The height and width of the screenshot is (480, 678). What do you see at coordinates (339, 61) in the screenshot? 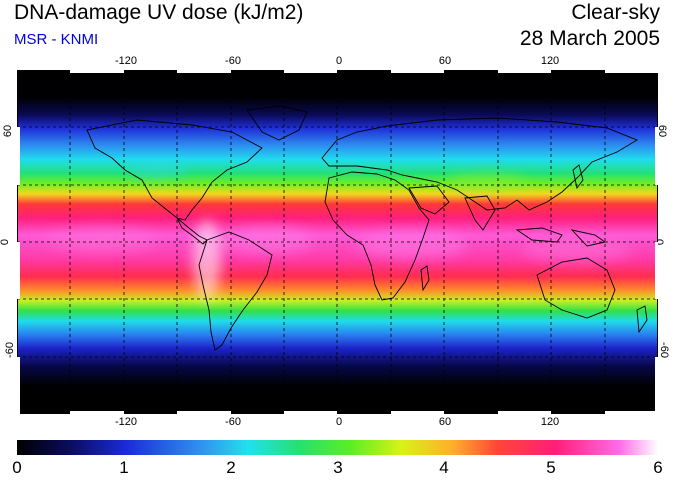
I see `lon-tick-top: 0` at bounding box center [339, 61].